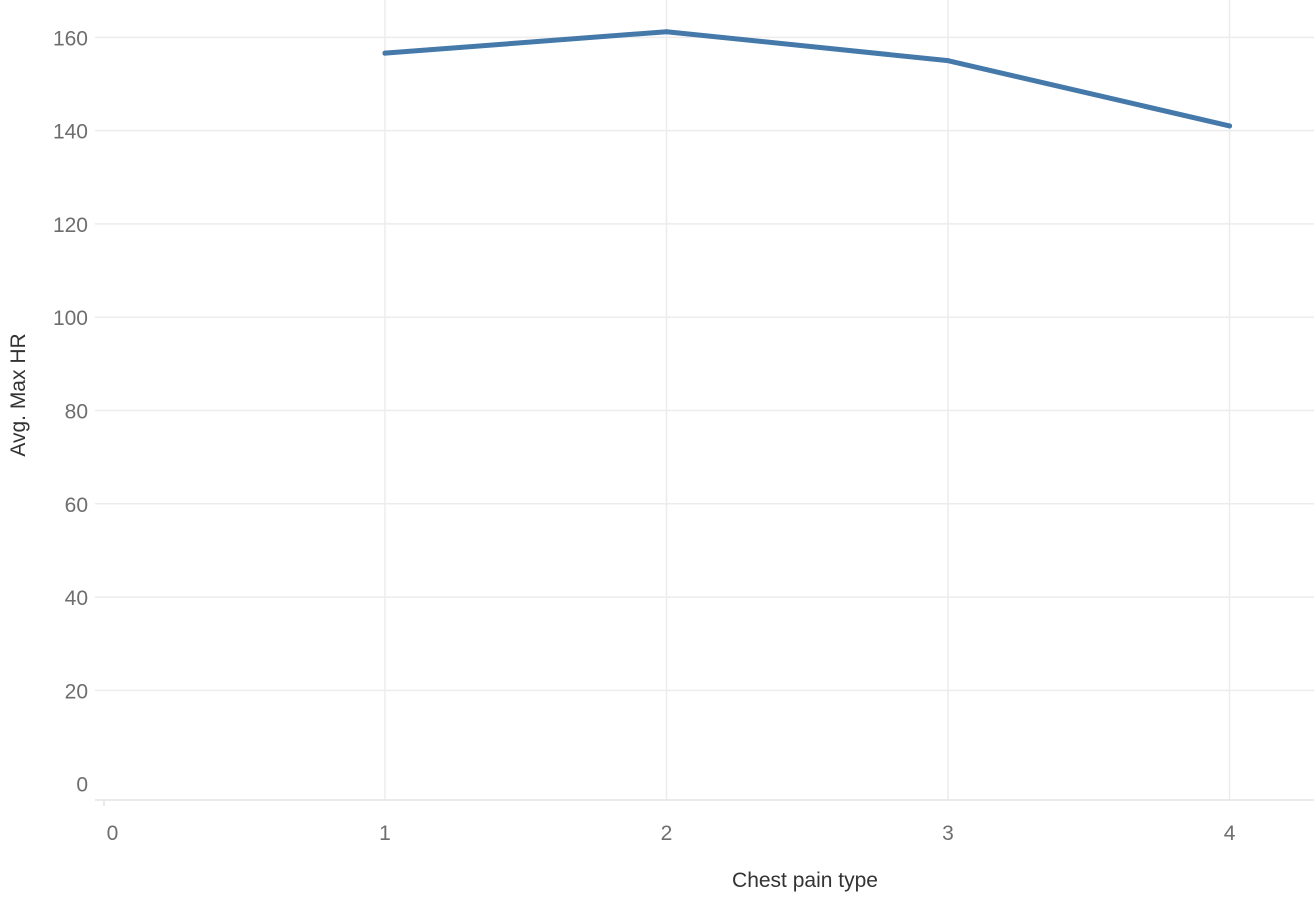  Describe the element at coordinates (704, 802) in the screenshot. I see `axes` at that location.